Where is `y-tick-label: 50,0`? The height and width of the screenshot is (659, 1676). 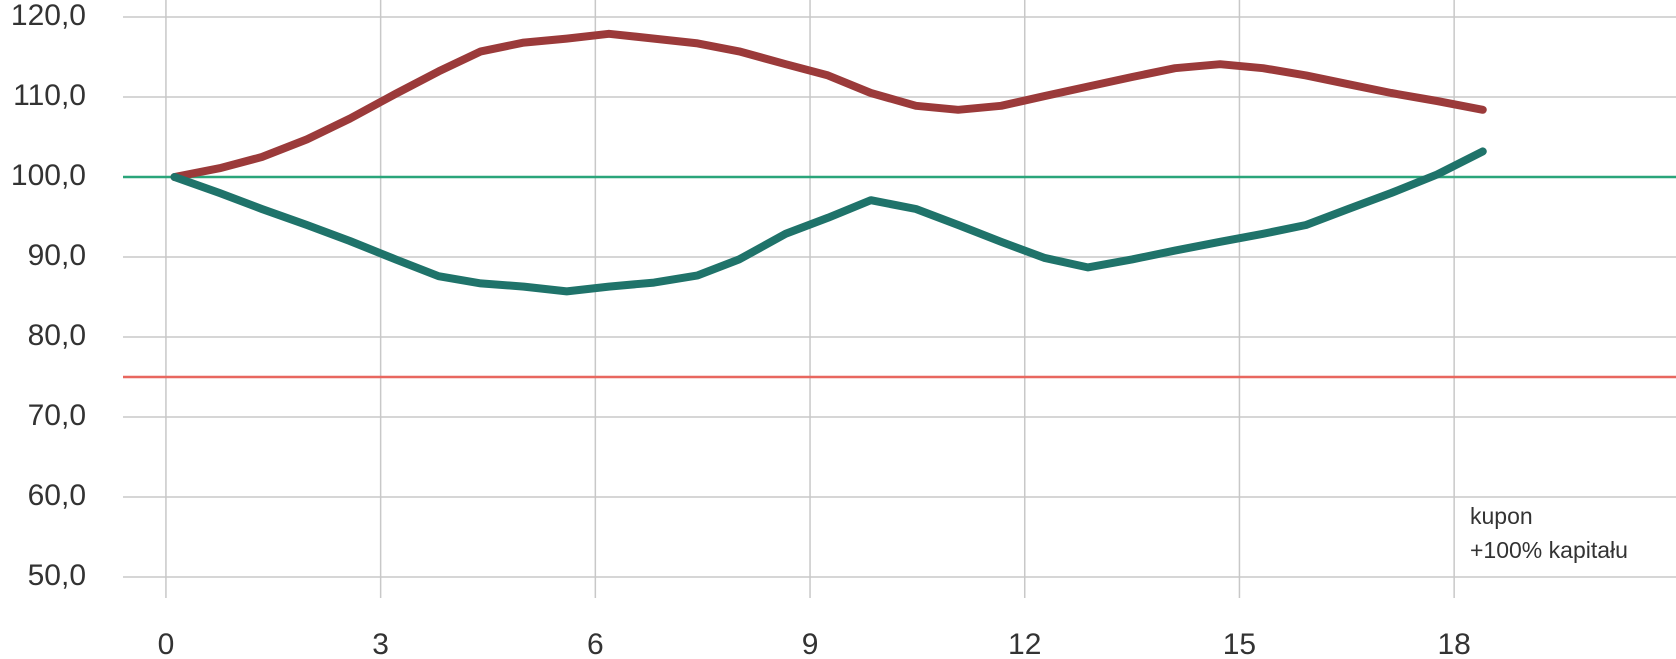
y-tick-label: 50,0 is located at coordinates (57, 575).